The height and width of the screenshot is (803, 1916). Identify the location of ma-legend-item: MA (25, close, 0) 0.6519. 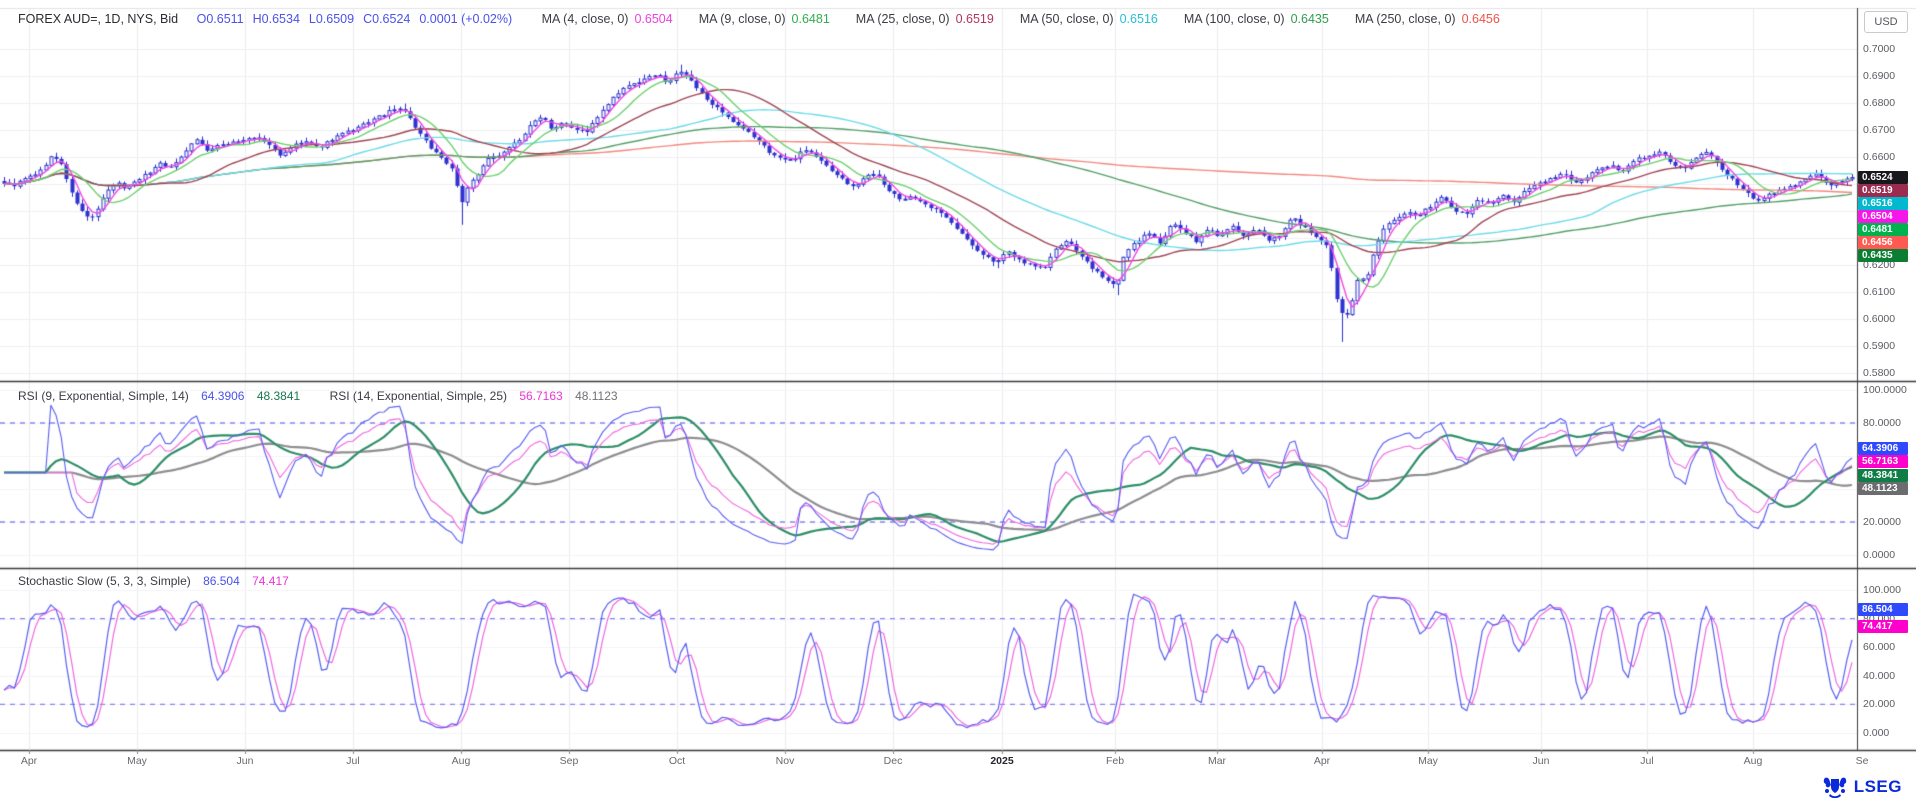
(938, 19).